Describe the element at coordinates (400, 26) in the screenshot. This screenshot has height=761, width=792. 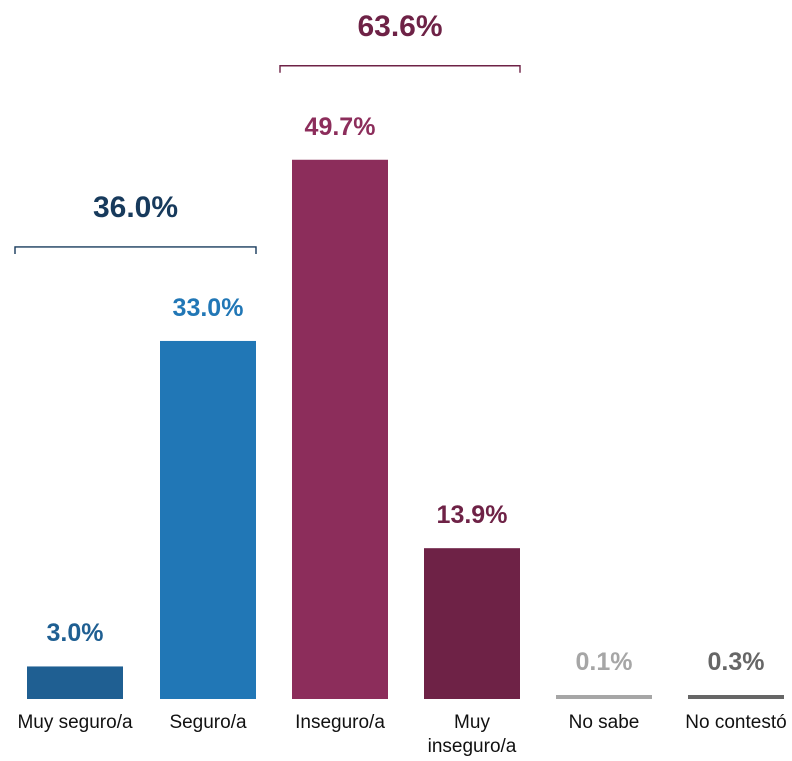
I see `group-total-label: 63.6%` at that location.